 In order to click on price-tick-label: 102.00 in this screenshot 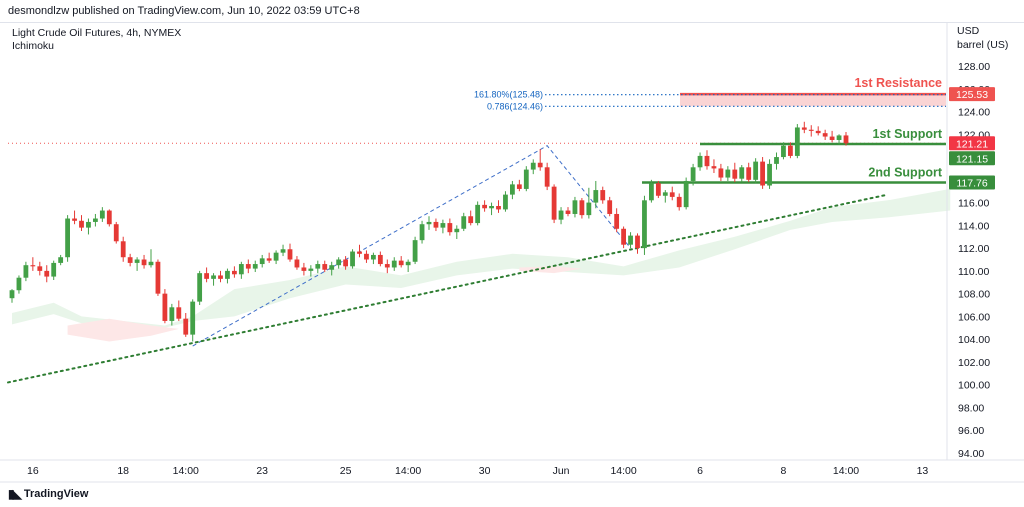, I will do `click(974, 363)`.